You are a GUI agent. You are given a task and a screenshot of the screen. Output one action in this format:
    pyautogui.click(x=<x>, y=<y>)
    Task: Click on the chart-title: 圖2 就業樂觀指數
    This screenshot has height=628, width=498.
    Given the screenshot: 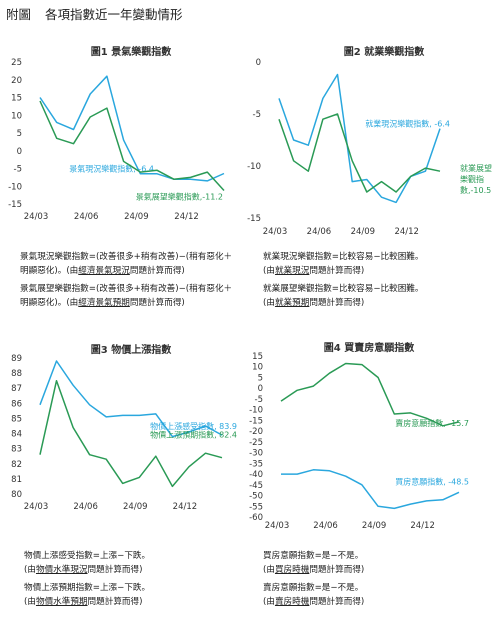 What is the action you would take?
    pyautogui.click(x=384, y=51)
    